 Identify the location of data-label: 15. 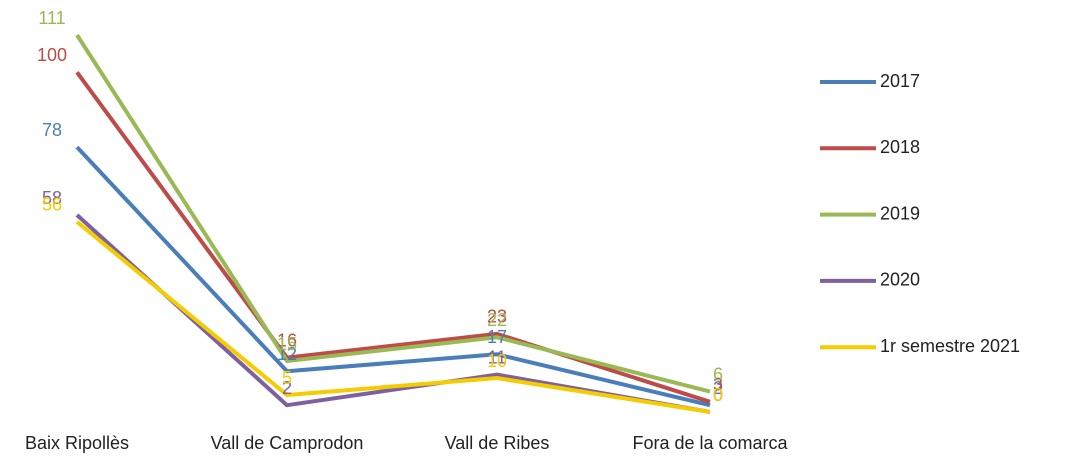
(287, 344).